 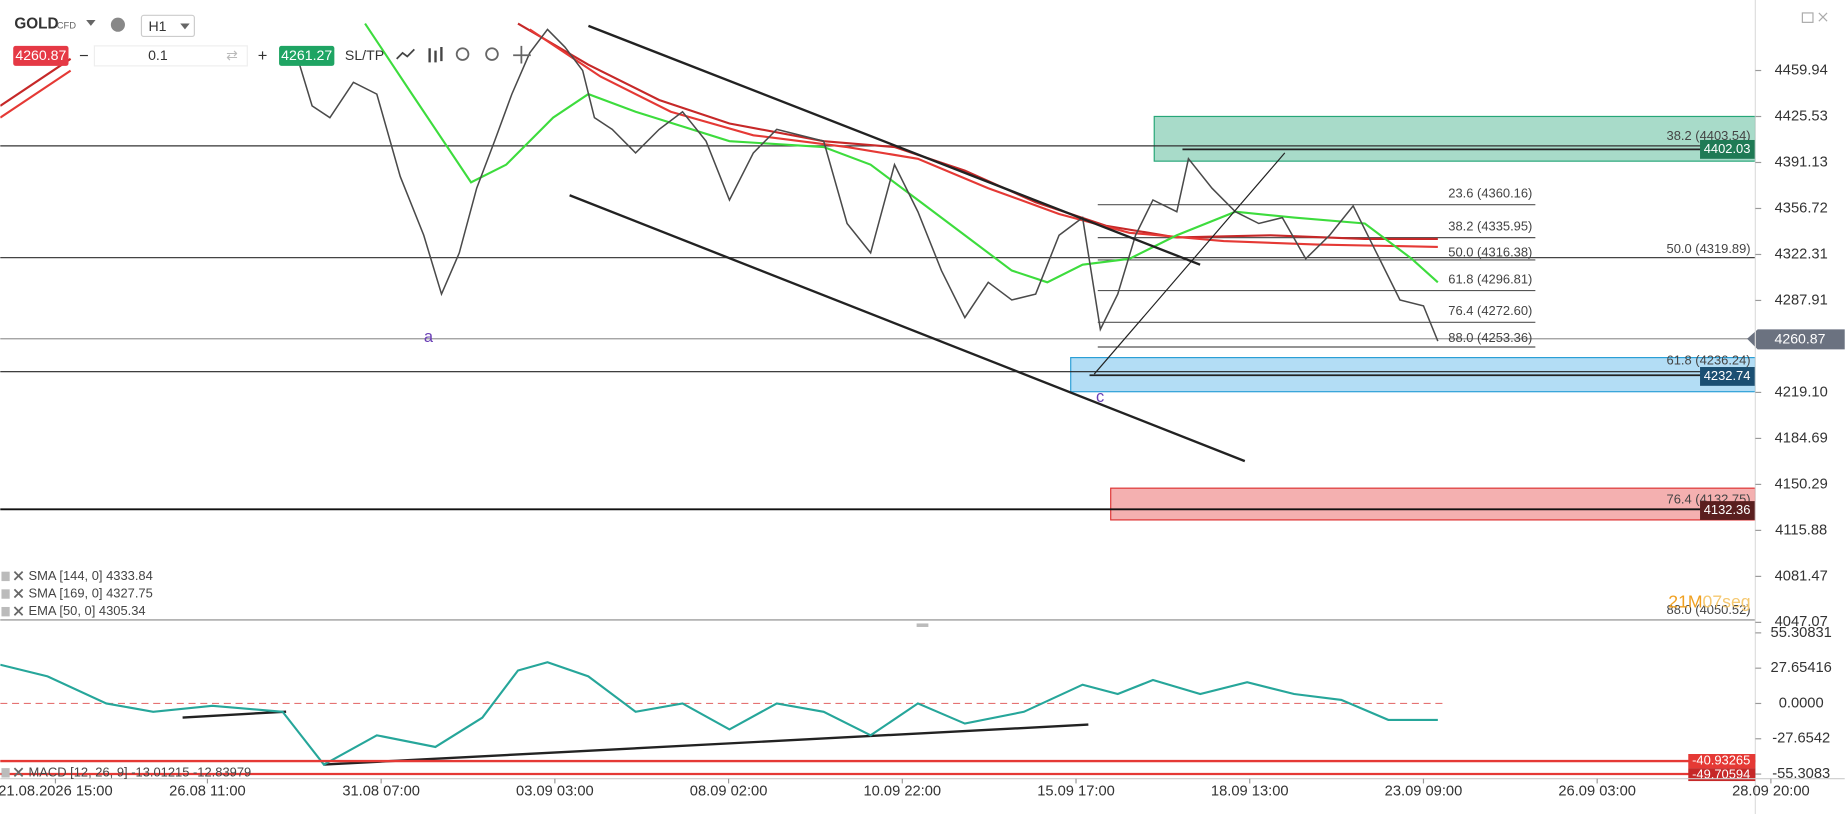 What do you see at coordinates (903, 792) in the screenshot?
I see `x-tick-label: 10.09 22:00` at bounding box center [903, 792].